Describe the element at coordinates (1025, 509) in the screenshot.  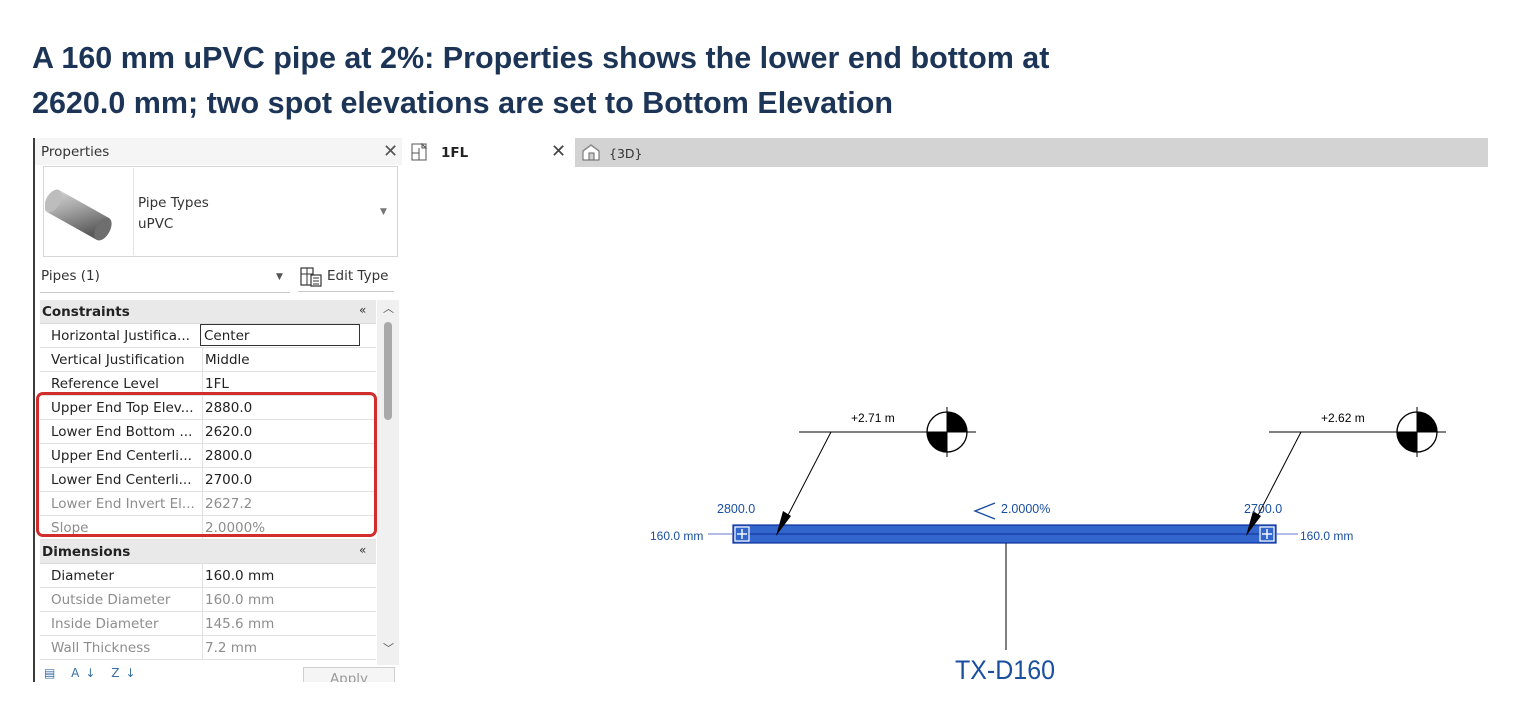
I see `slope-label: 2.0000%` at that location.